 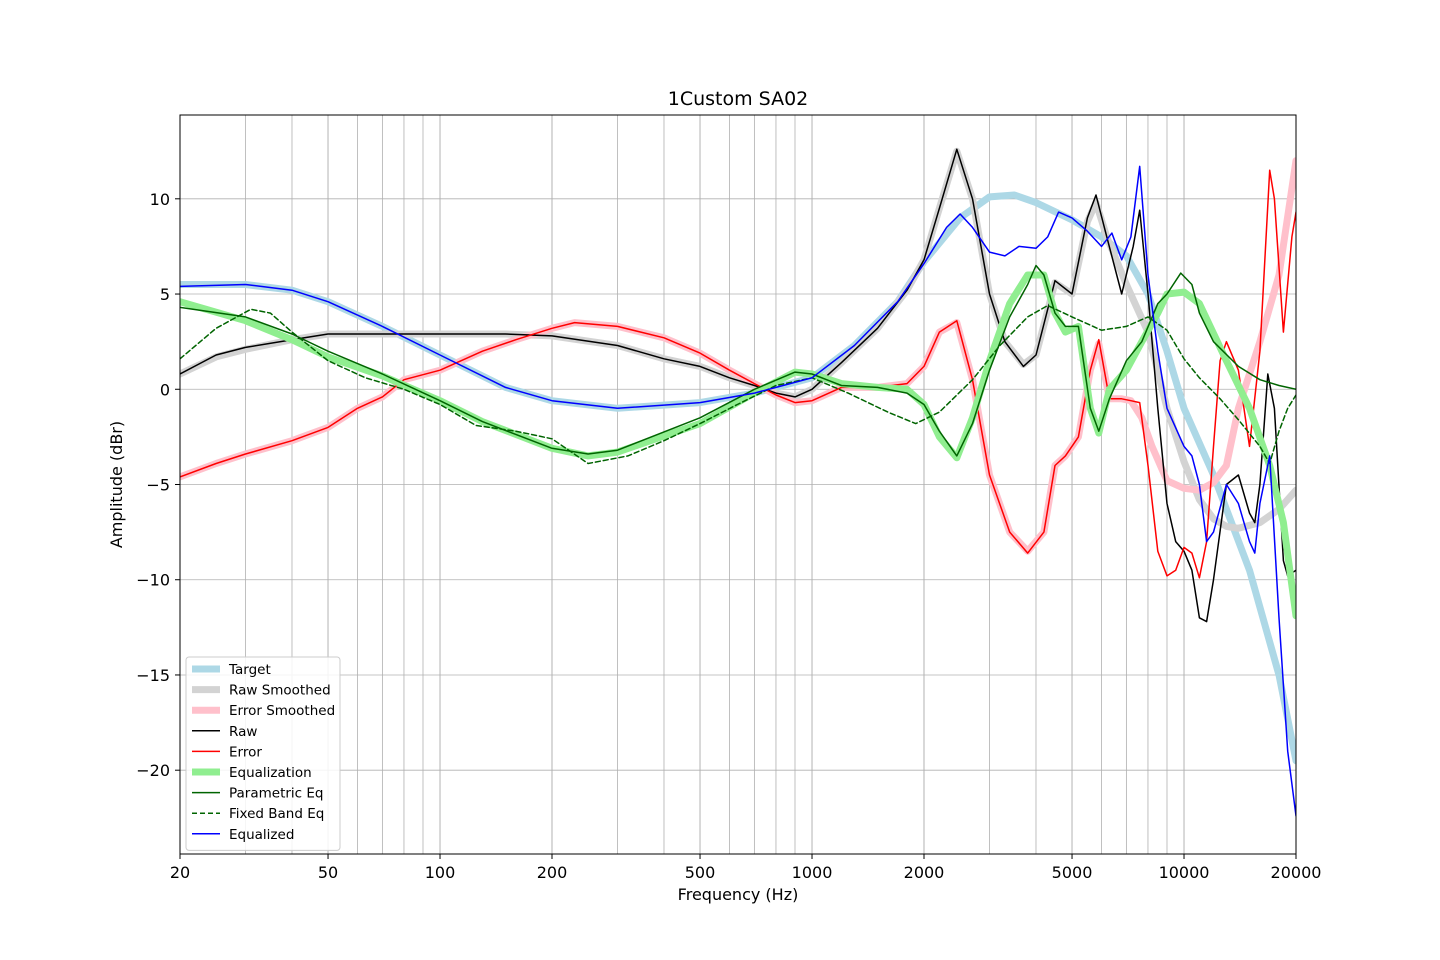 What do you see at coordinates (153, 770) in the screenshot?
I see `y-tick-label: −20` at bounding box center [153, 770].